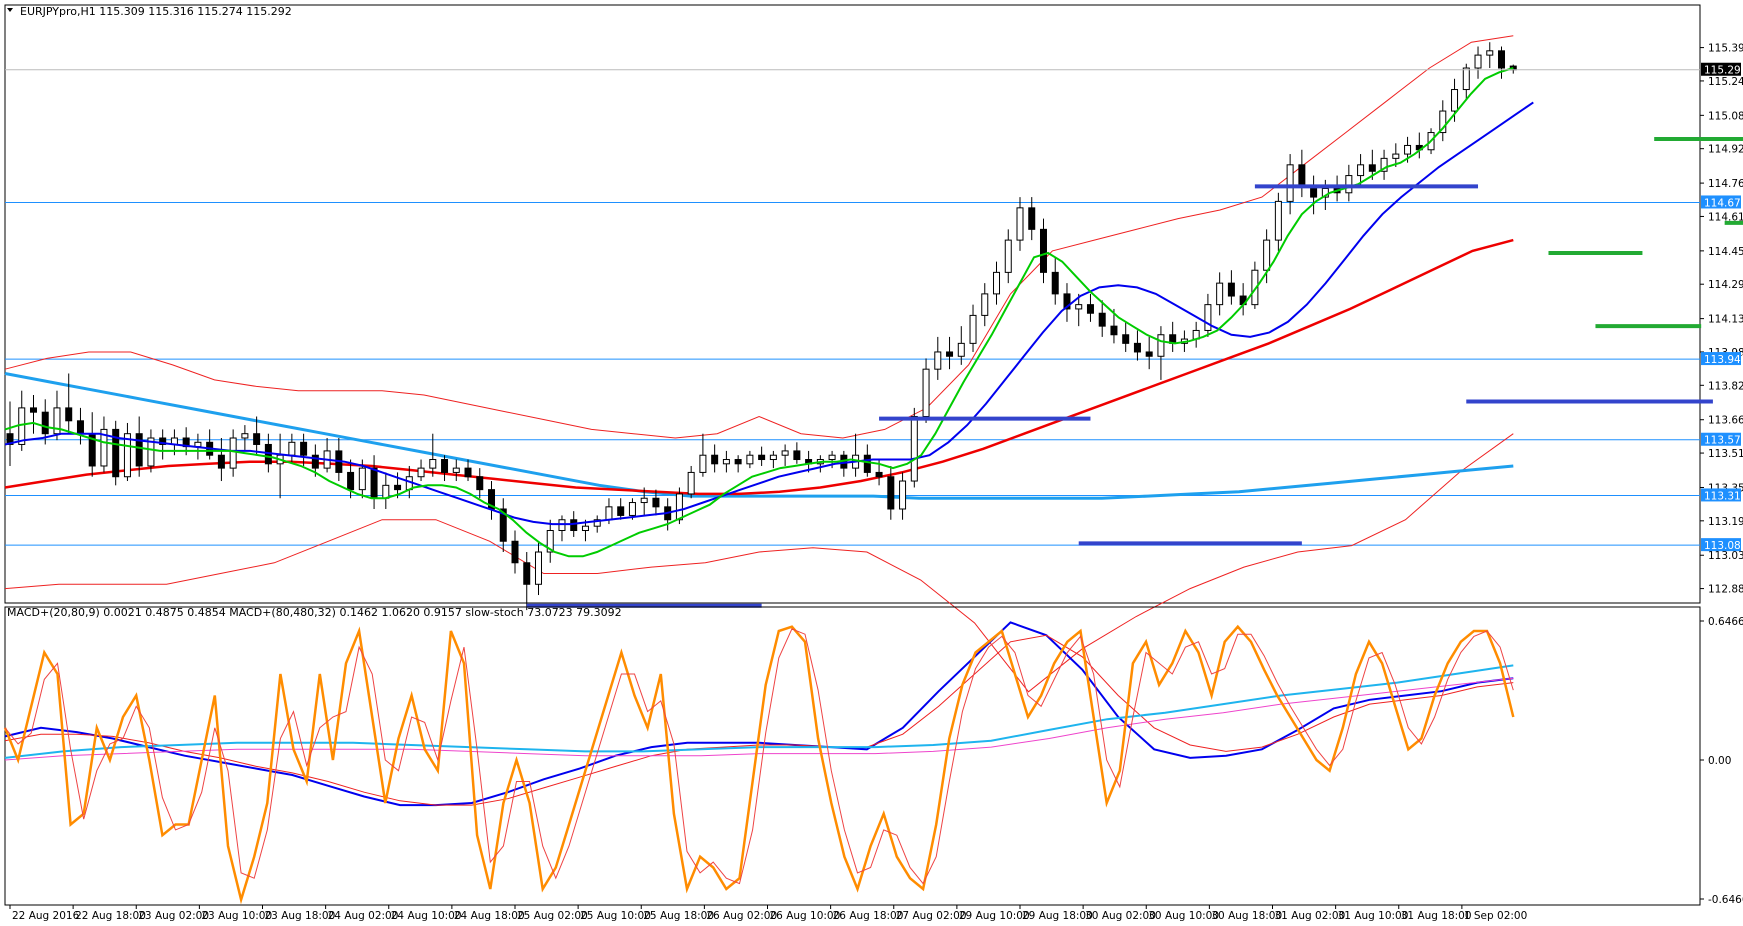  What do you see at coordinates (10, 10) in the screenshot?
I see `dropdown-triangle-icon` at bounding box center [10, 10].